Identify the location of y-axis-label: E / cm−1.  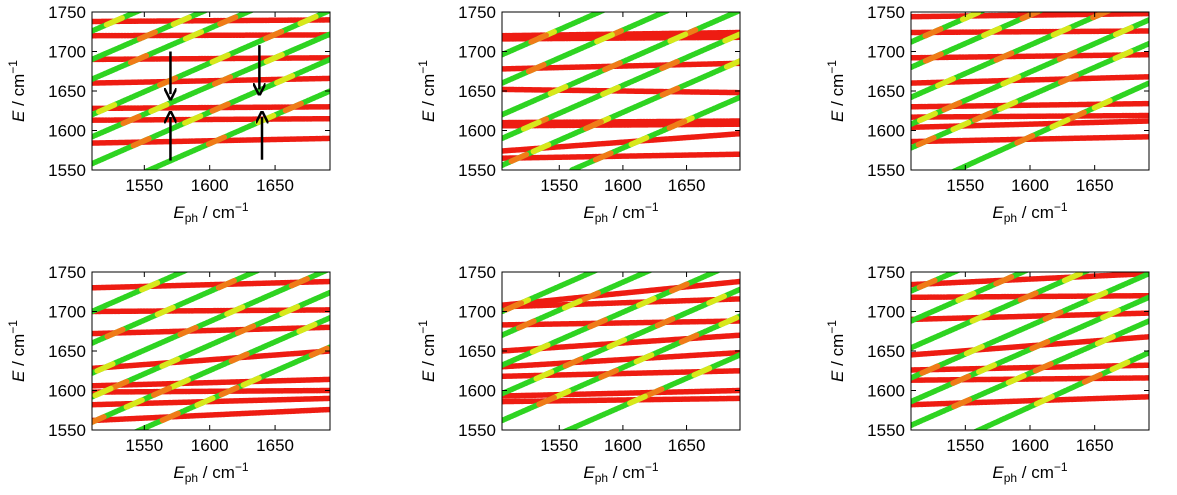
(427, 351).